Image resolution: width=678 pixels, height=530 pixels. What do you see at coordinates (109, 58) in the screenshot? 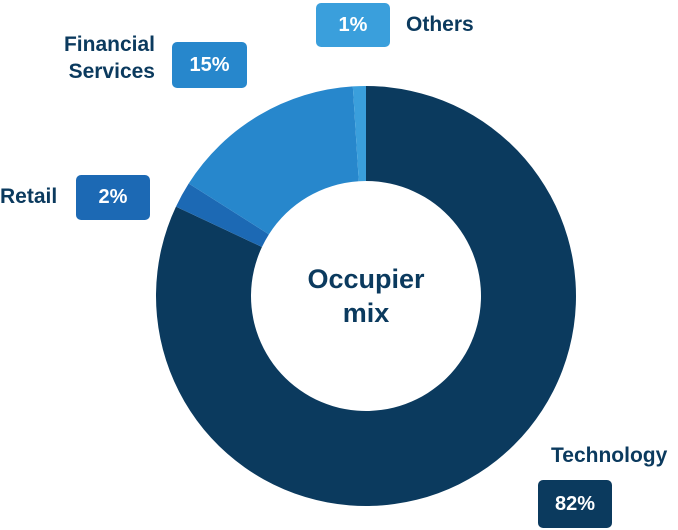
I see `category-label: Financial Services` at bounding box center [109, 58].